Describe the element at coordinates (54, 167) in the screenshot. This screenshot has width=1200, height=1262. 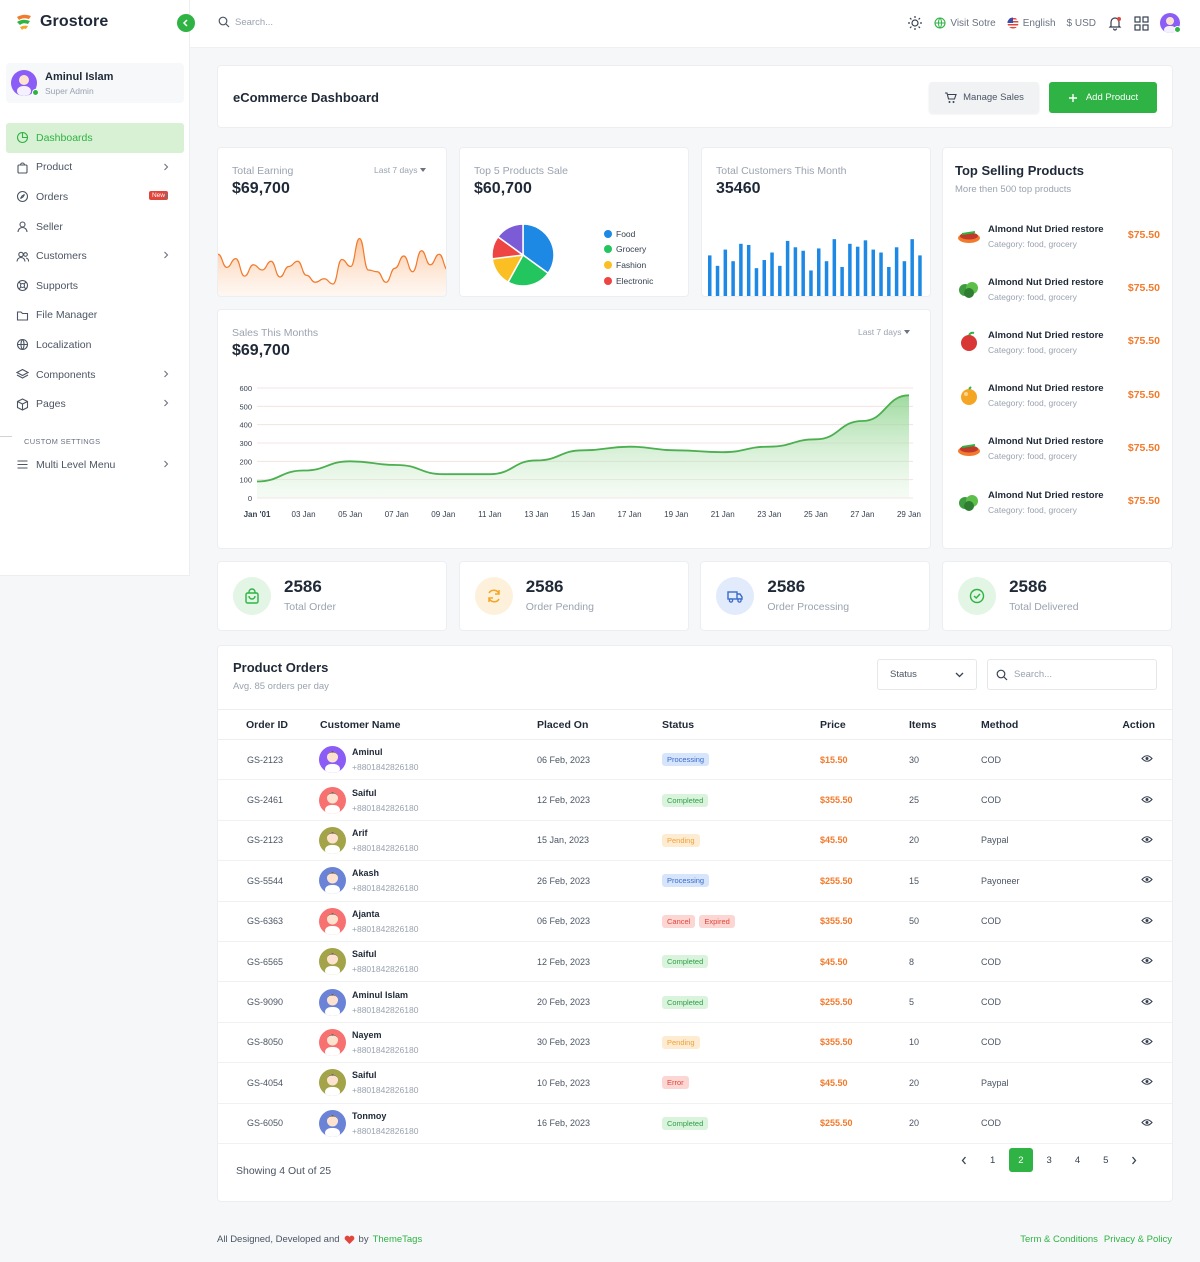
I see `sidebar-item-label: Product` at that location.